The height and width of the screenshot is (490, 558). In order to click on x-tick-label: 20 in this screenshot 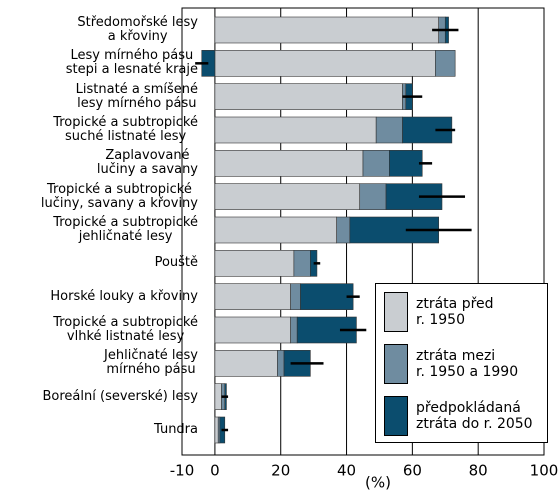, I will do `click(280, 471)`.